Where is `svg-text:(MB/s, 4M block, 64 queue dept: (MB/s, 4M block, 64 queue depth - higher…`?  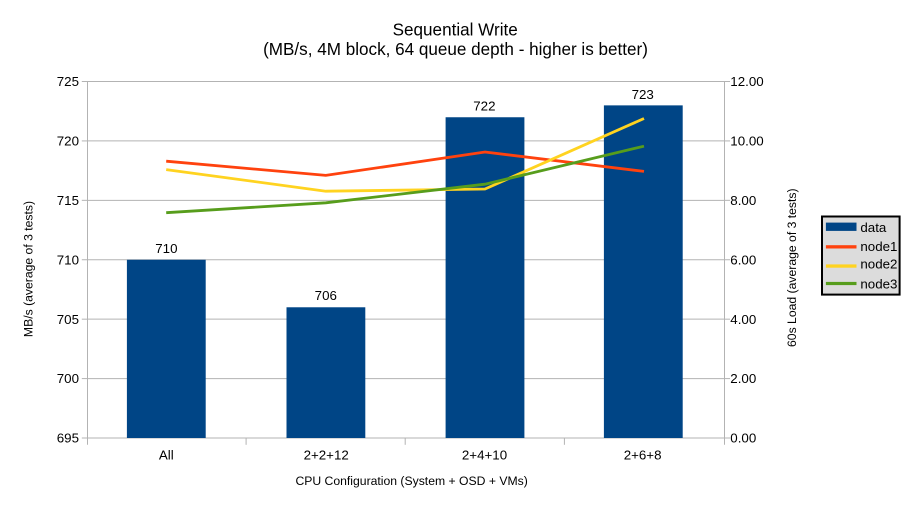 svg-text:(MB/s, 4M block, 64 queue dept: (MB/s, 4M block, 64 queue depth - higher… is located at coordinates (455, 49).